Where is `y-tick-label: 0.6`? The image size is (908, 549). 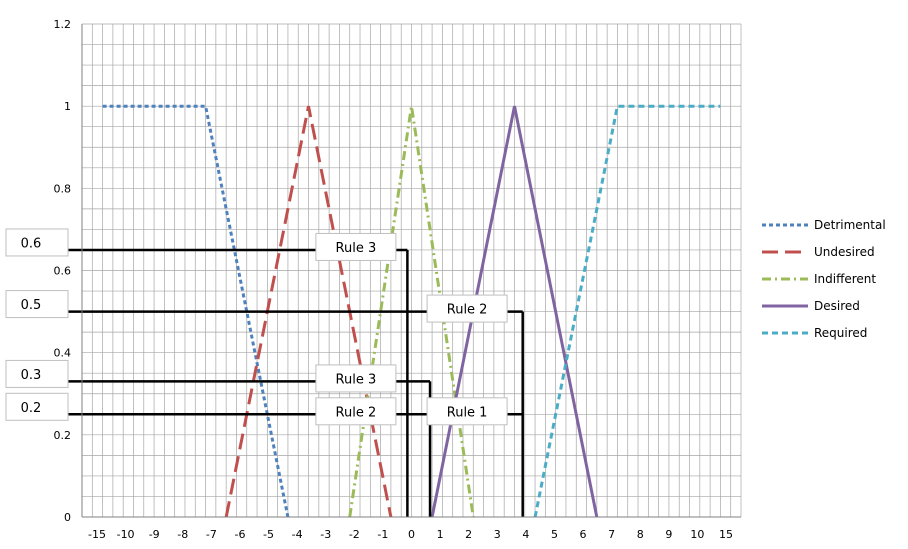
y-tick-label: 0.6 is located at coordinates (63, 271).